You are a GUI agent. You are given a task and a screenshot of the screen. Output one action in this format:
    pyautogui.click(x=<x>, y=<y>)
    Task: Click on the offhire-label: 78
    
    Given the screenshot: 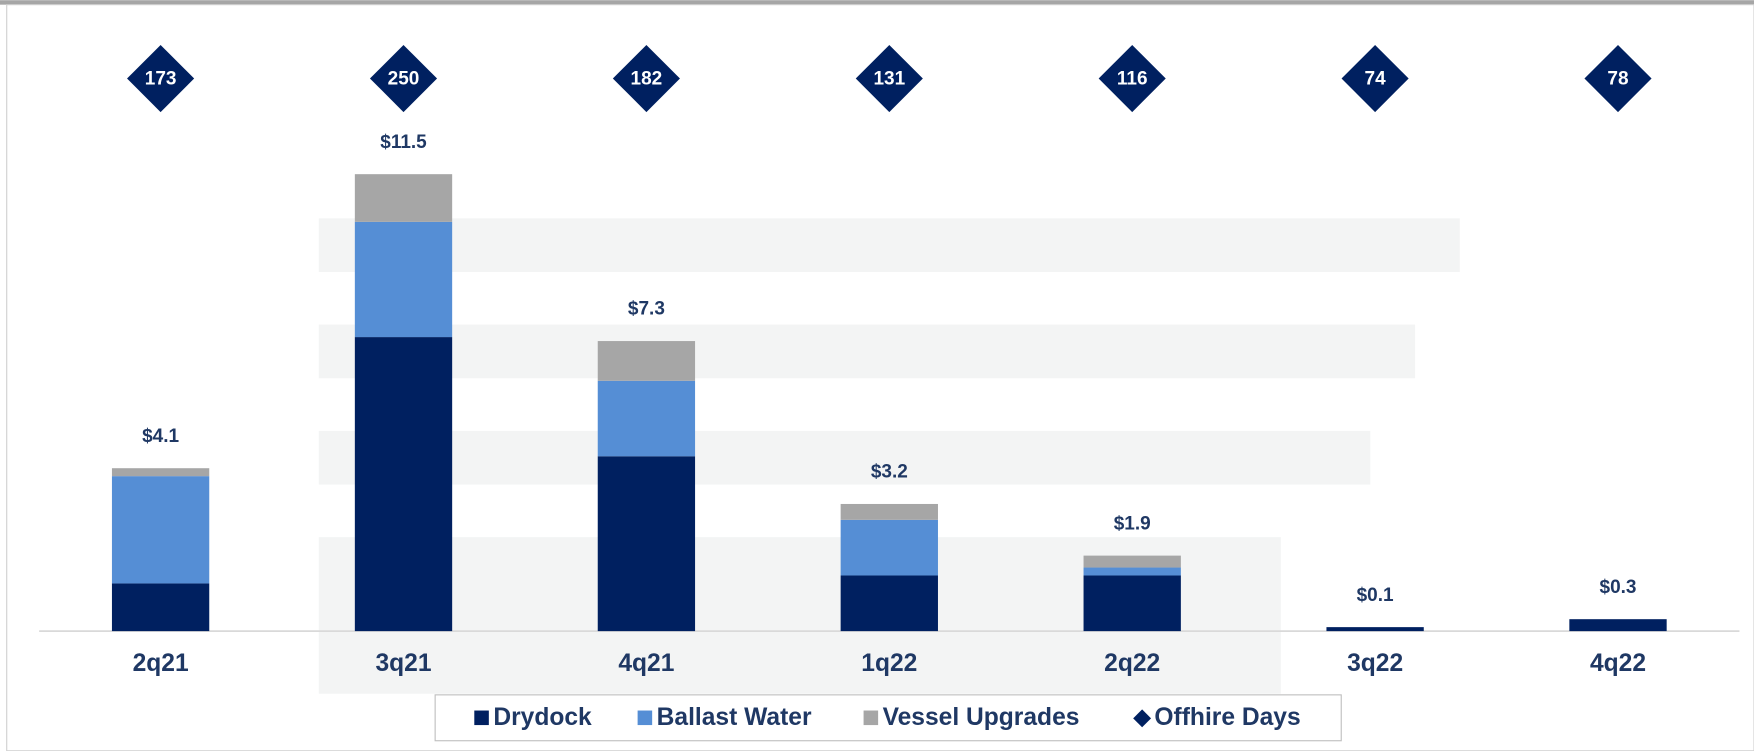 What is the action you would take?
    pyautogui.click(x=1617, y=79)
    